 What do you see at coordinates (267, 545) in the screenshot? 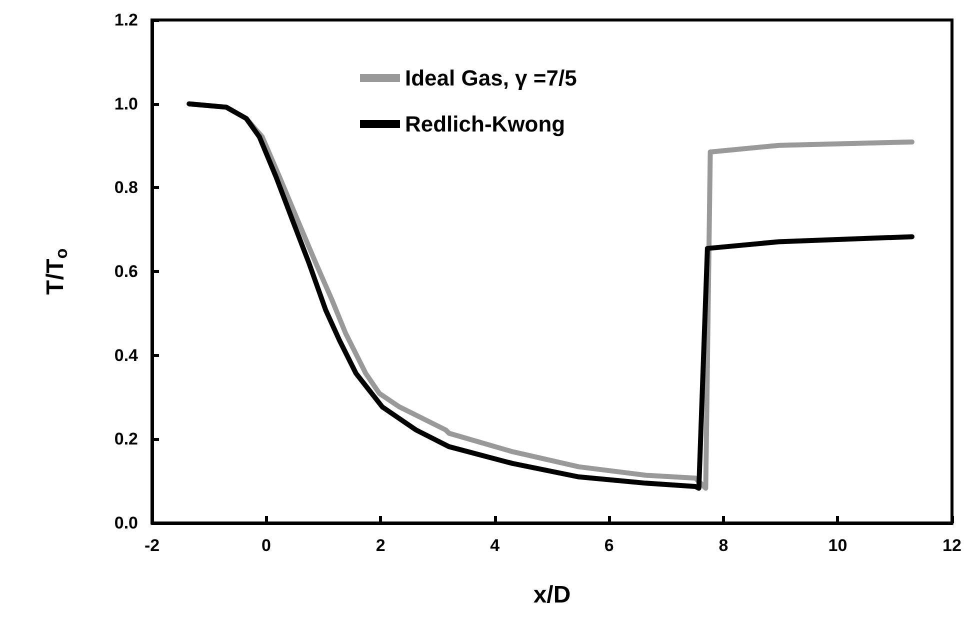
I see `x-tick-label: 0` at bounding box center [267, 545].